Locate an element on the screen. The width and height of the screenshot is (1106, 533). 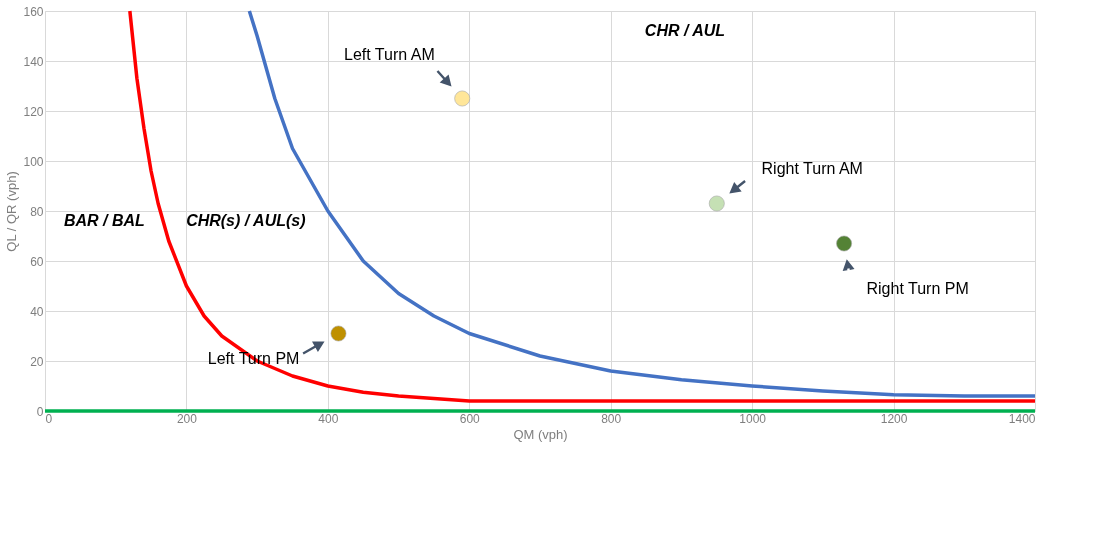
y-tick-label: 160 is located at coordinates (33, 11).